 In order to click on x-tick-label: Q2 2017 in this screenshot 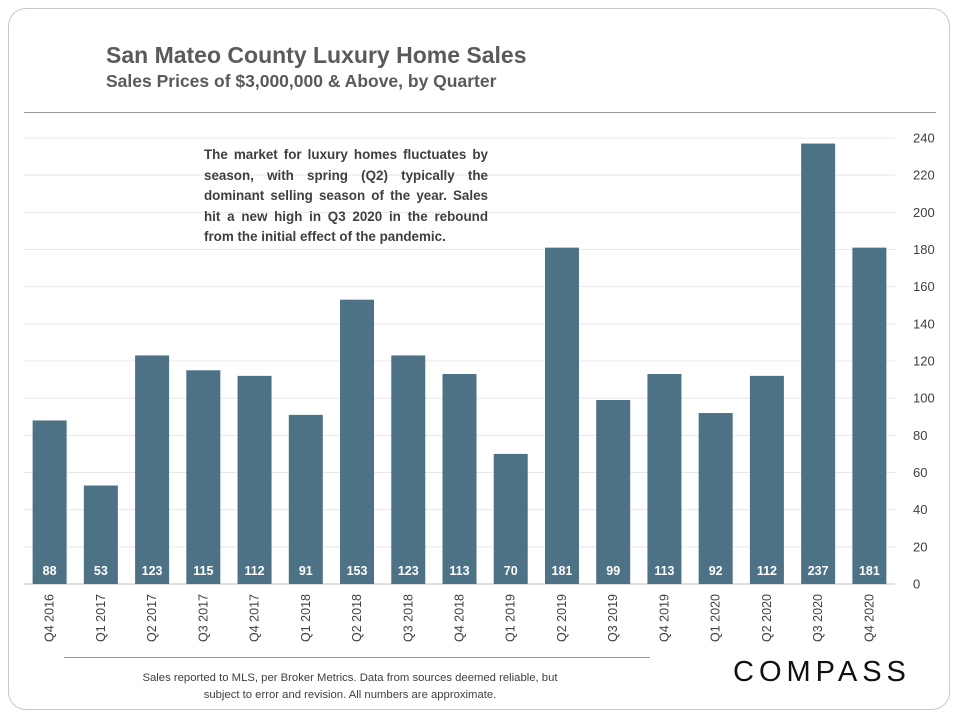, I will do `click(152, 618)`.